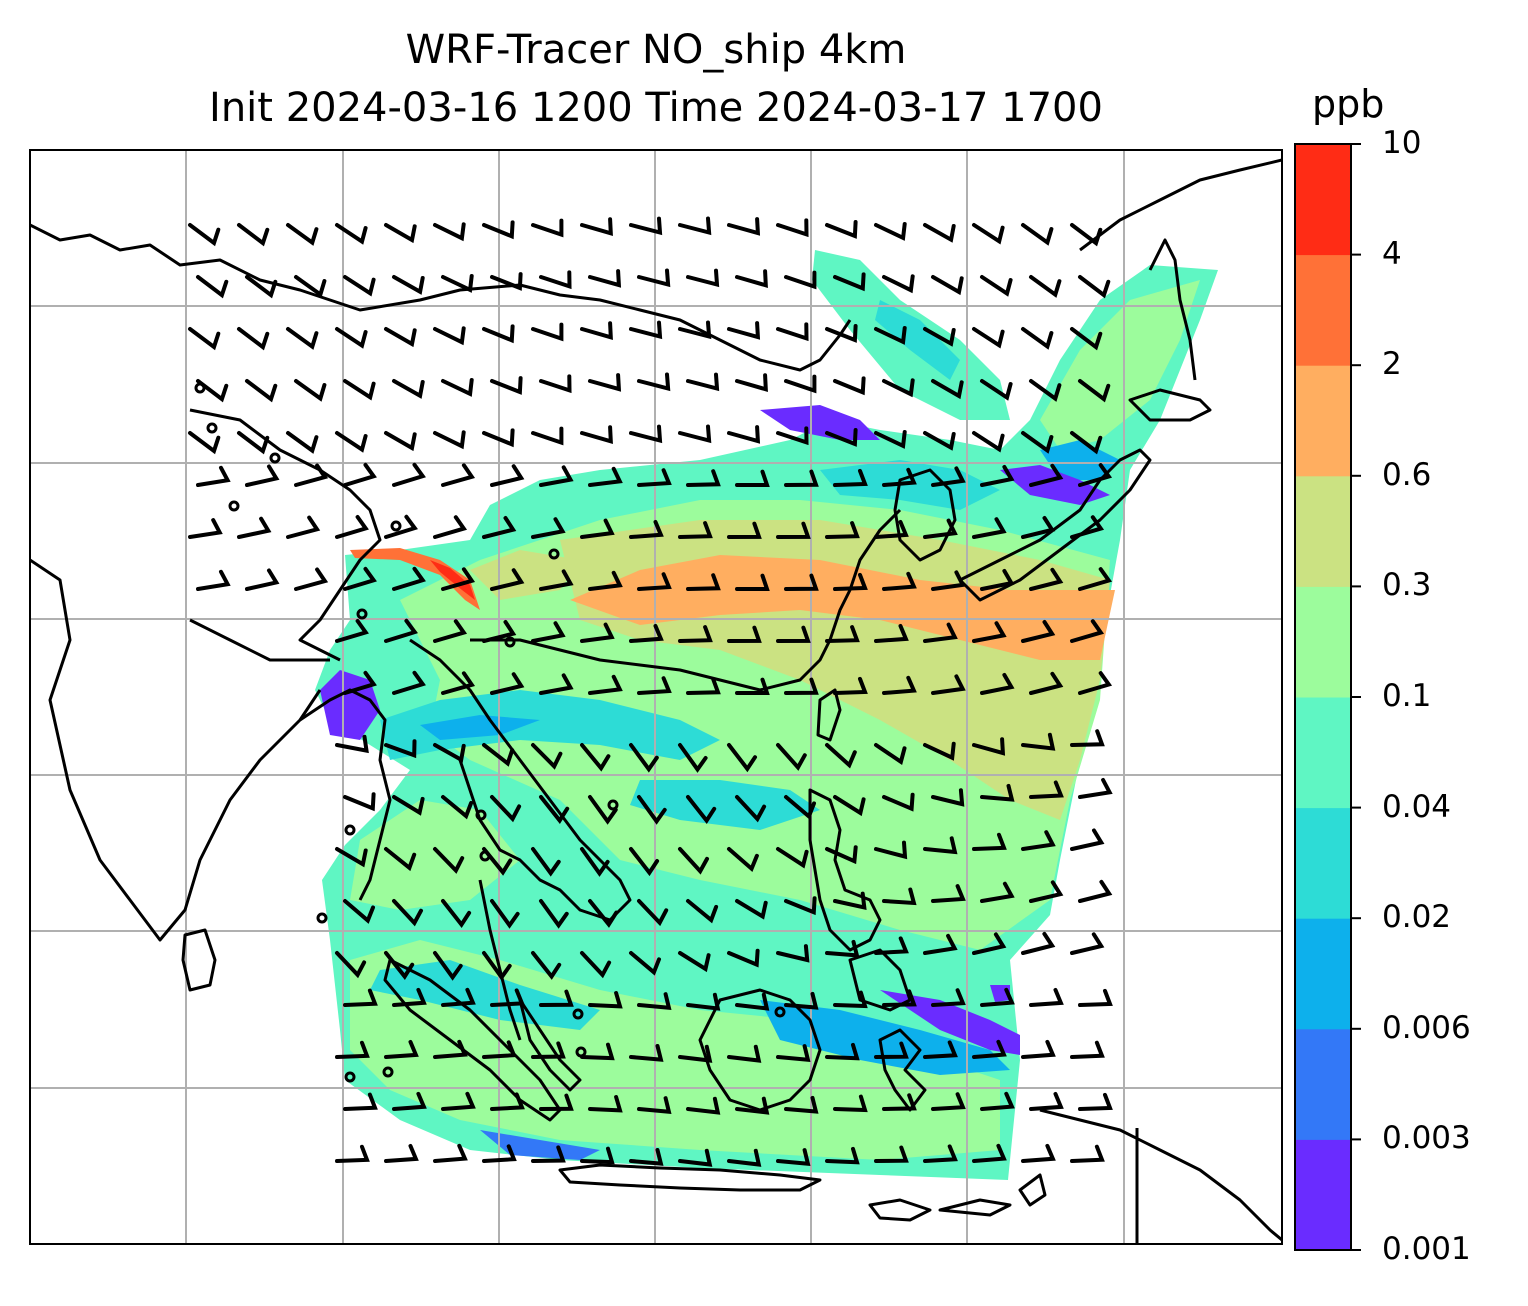 This screenshot has height=1306, width=1528. What do you see at coordinates (1407, 474) in the screenshot?
I see `colorbar-tick-label: 0.6` at bounding box center [1407, 474].